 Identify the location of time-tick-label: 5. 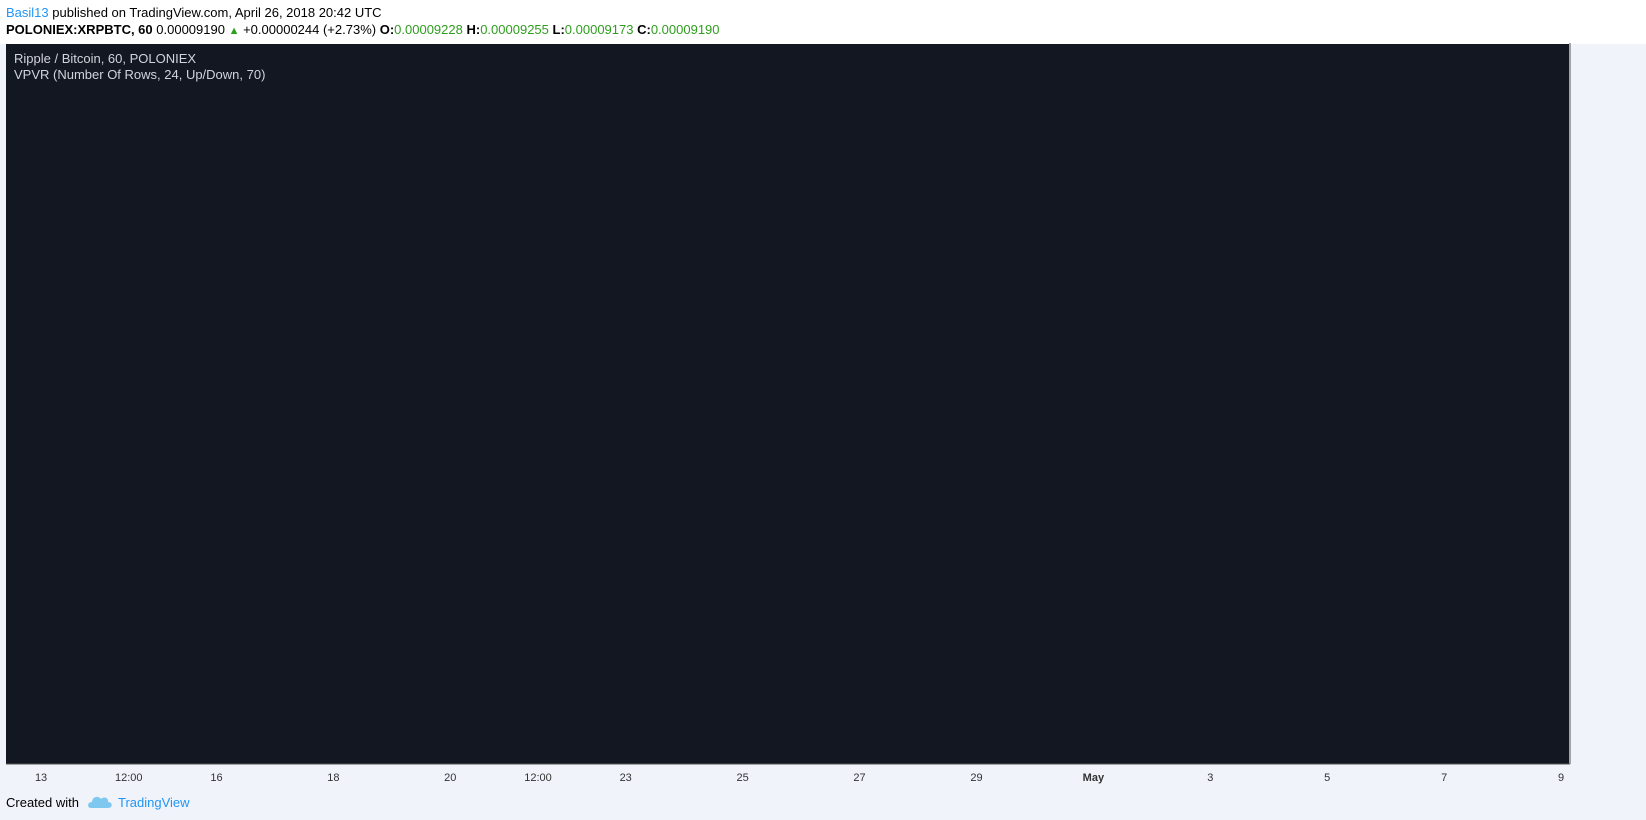
(1327, 778).